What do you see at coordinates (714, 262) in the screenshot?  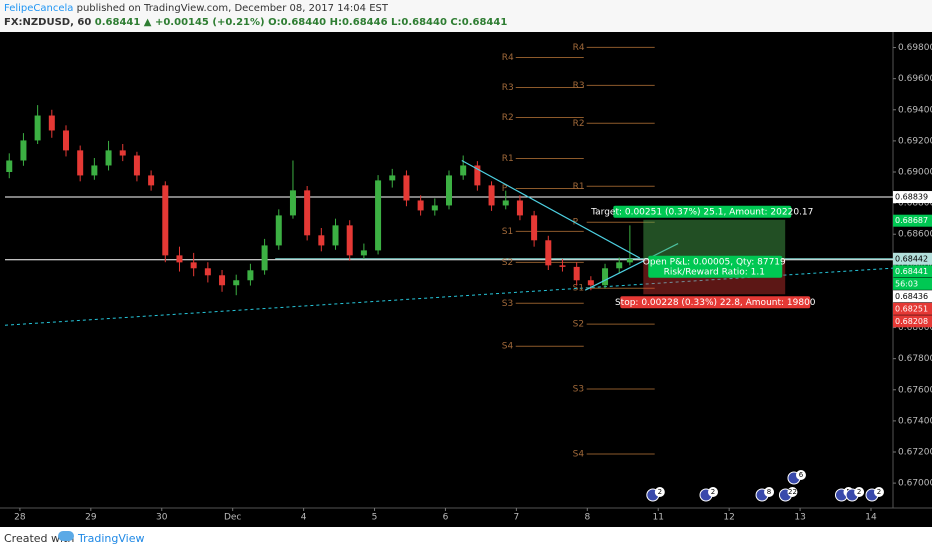 I see `pnl-text: Open P&L: 0.00005, Qty: 87719` at bounding box center [714, 262].